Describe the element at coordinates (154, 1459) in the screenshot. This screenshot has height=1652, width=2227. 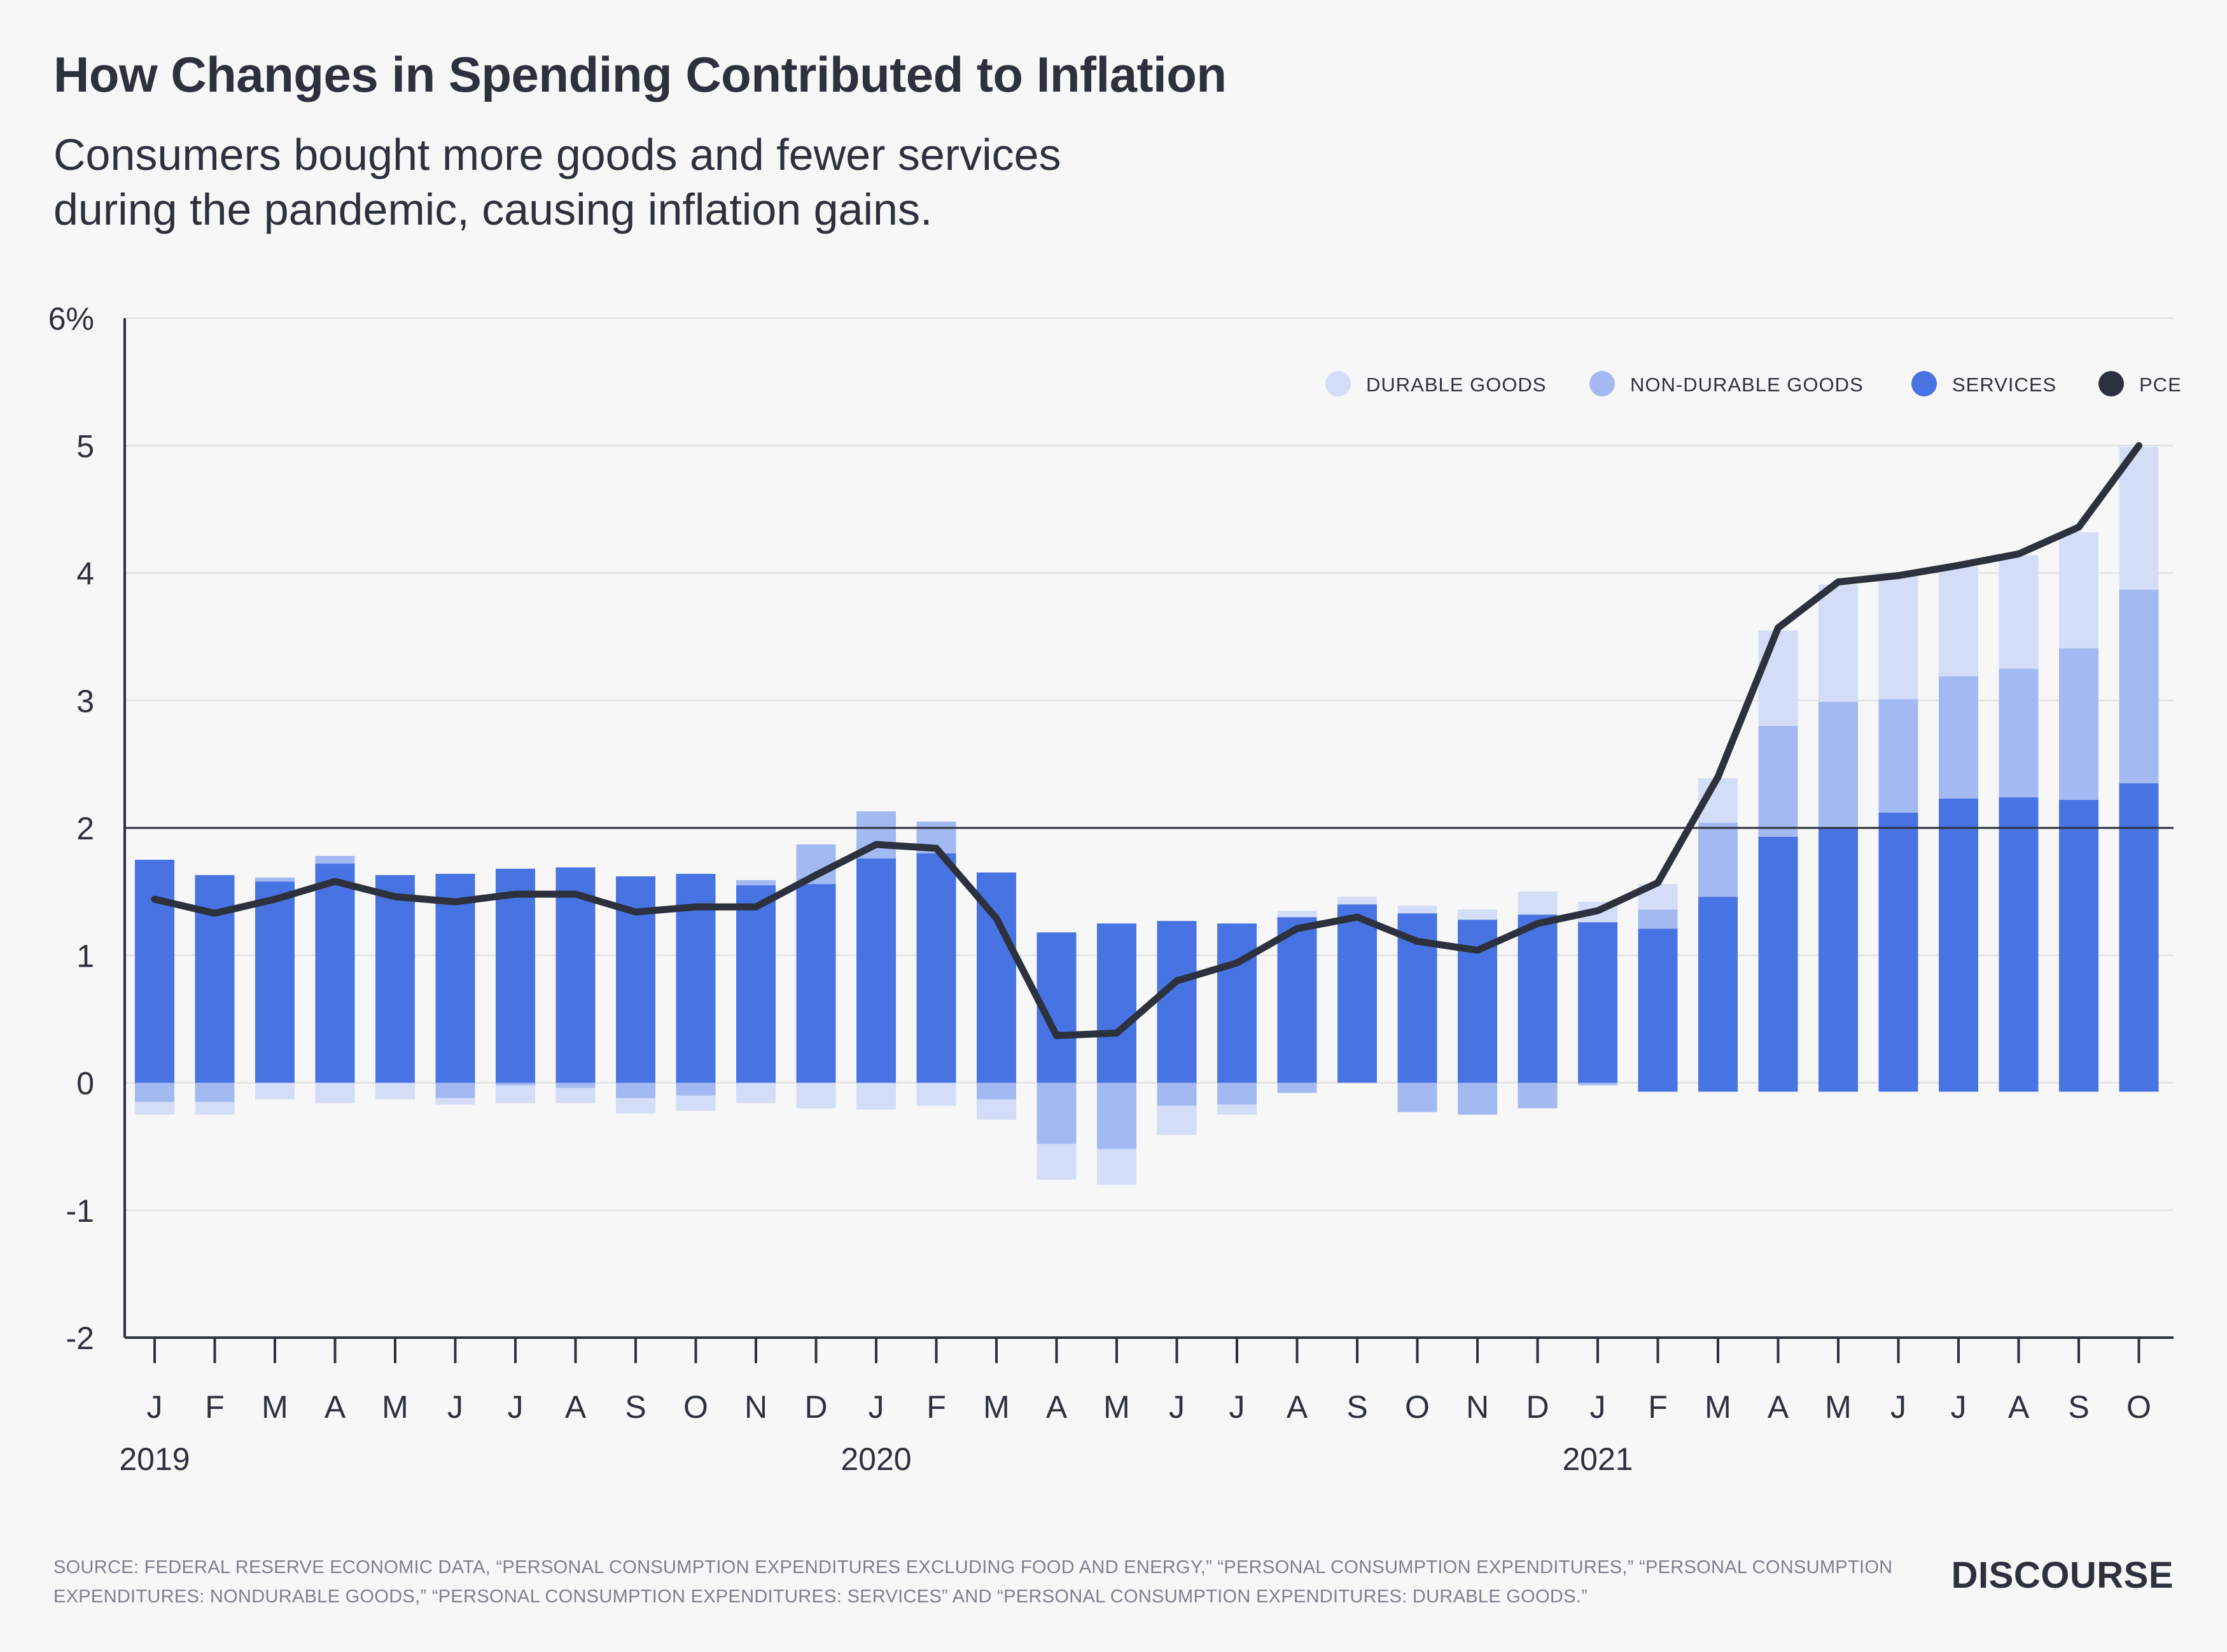
I see `year-label: 2019` at that location.